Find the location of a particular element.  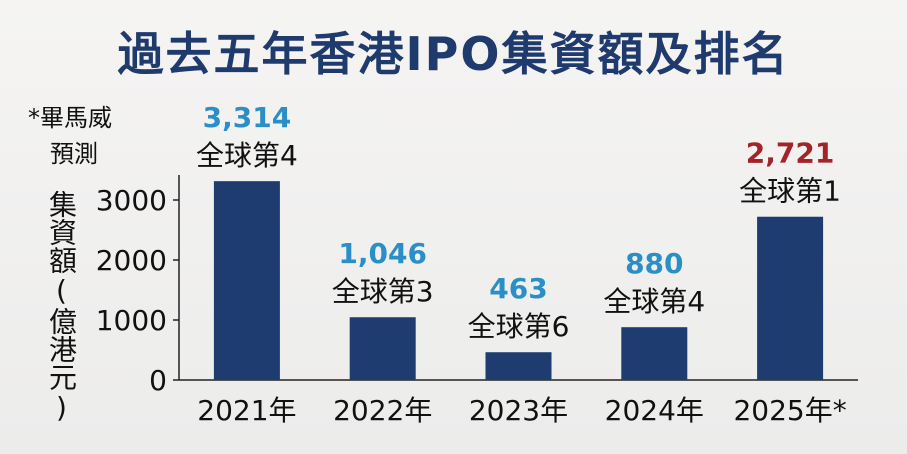

x-tick-label: 2025年* is located at coordinates (789, 410).